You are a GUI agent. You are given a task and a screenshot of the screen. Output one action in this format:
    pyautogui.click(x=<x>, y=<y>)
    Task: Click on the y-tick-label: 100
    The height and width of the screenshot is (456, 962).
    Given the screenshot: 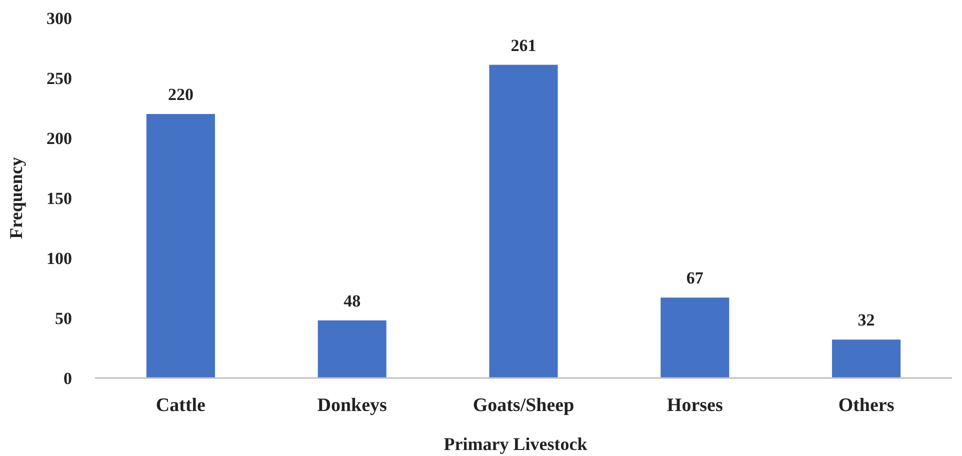 What is the action you would take?
    pyautogui.click(x=59, y=258)
    